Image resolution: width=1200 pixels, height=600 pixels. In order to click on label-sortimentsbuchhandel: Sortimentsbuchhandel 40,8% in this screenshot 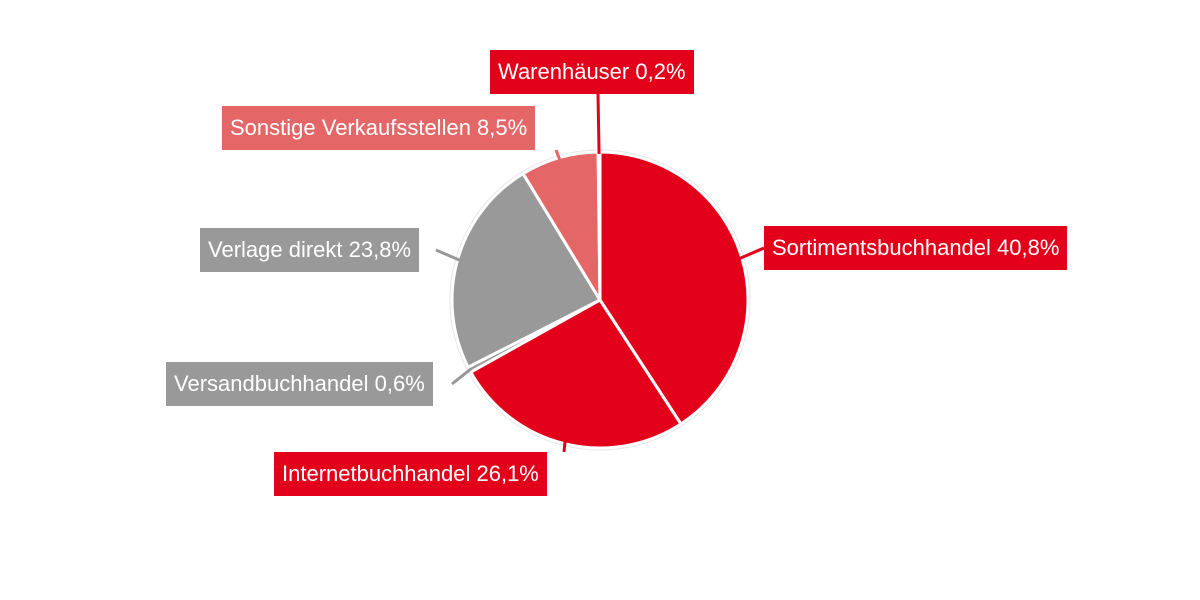, I will do `click(916, 248)`.